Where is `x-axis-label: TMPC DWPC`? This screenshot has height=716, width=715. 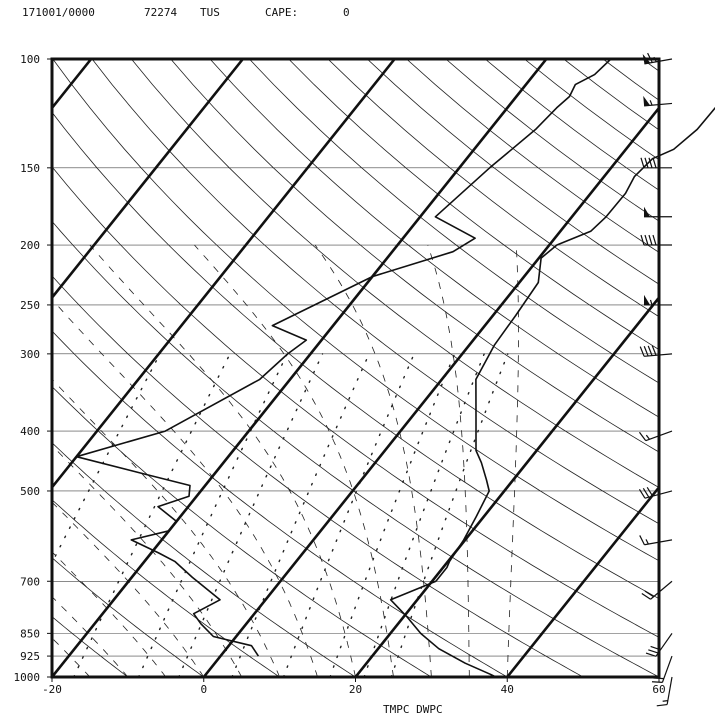
x-axis-label: TMPC DWPC is located at coordinates (413, 709).